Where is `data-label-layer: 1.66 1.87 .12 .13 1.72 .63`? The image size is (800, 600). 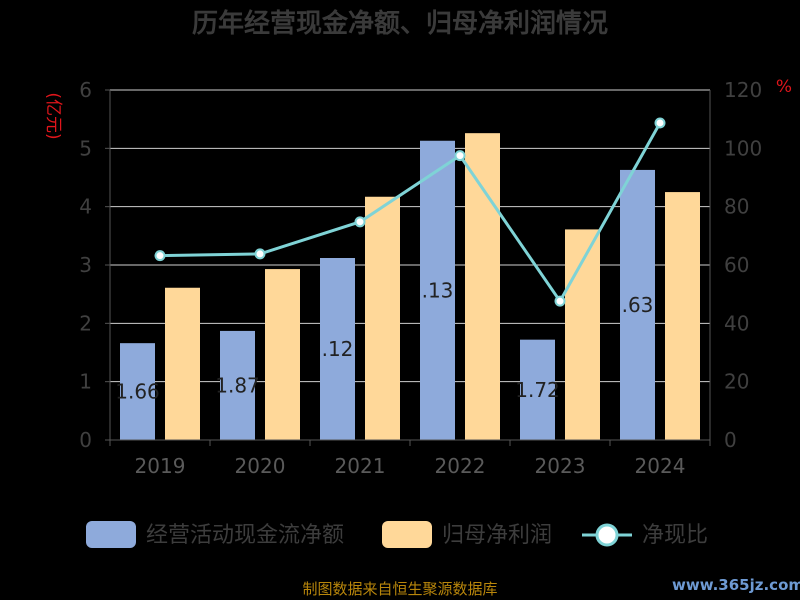
data-label-layer: 1.66 1.87 .12 .13 1.72 .63 is located at coordinates (384, 340).